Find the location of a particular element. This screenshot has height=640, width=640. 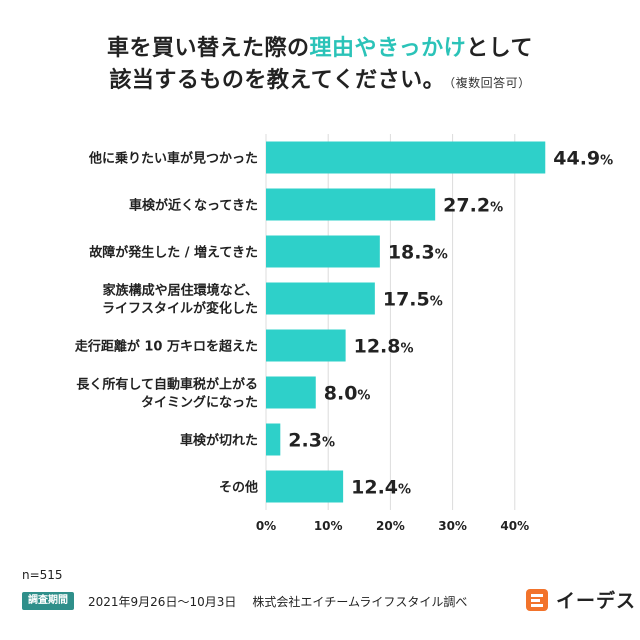

value-label: 12.4% is located at coordinates (381, 488).